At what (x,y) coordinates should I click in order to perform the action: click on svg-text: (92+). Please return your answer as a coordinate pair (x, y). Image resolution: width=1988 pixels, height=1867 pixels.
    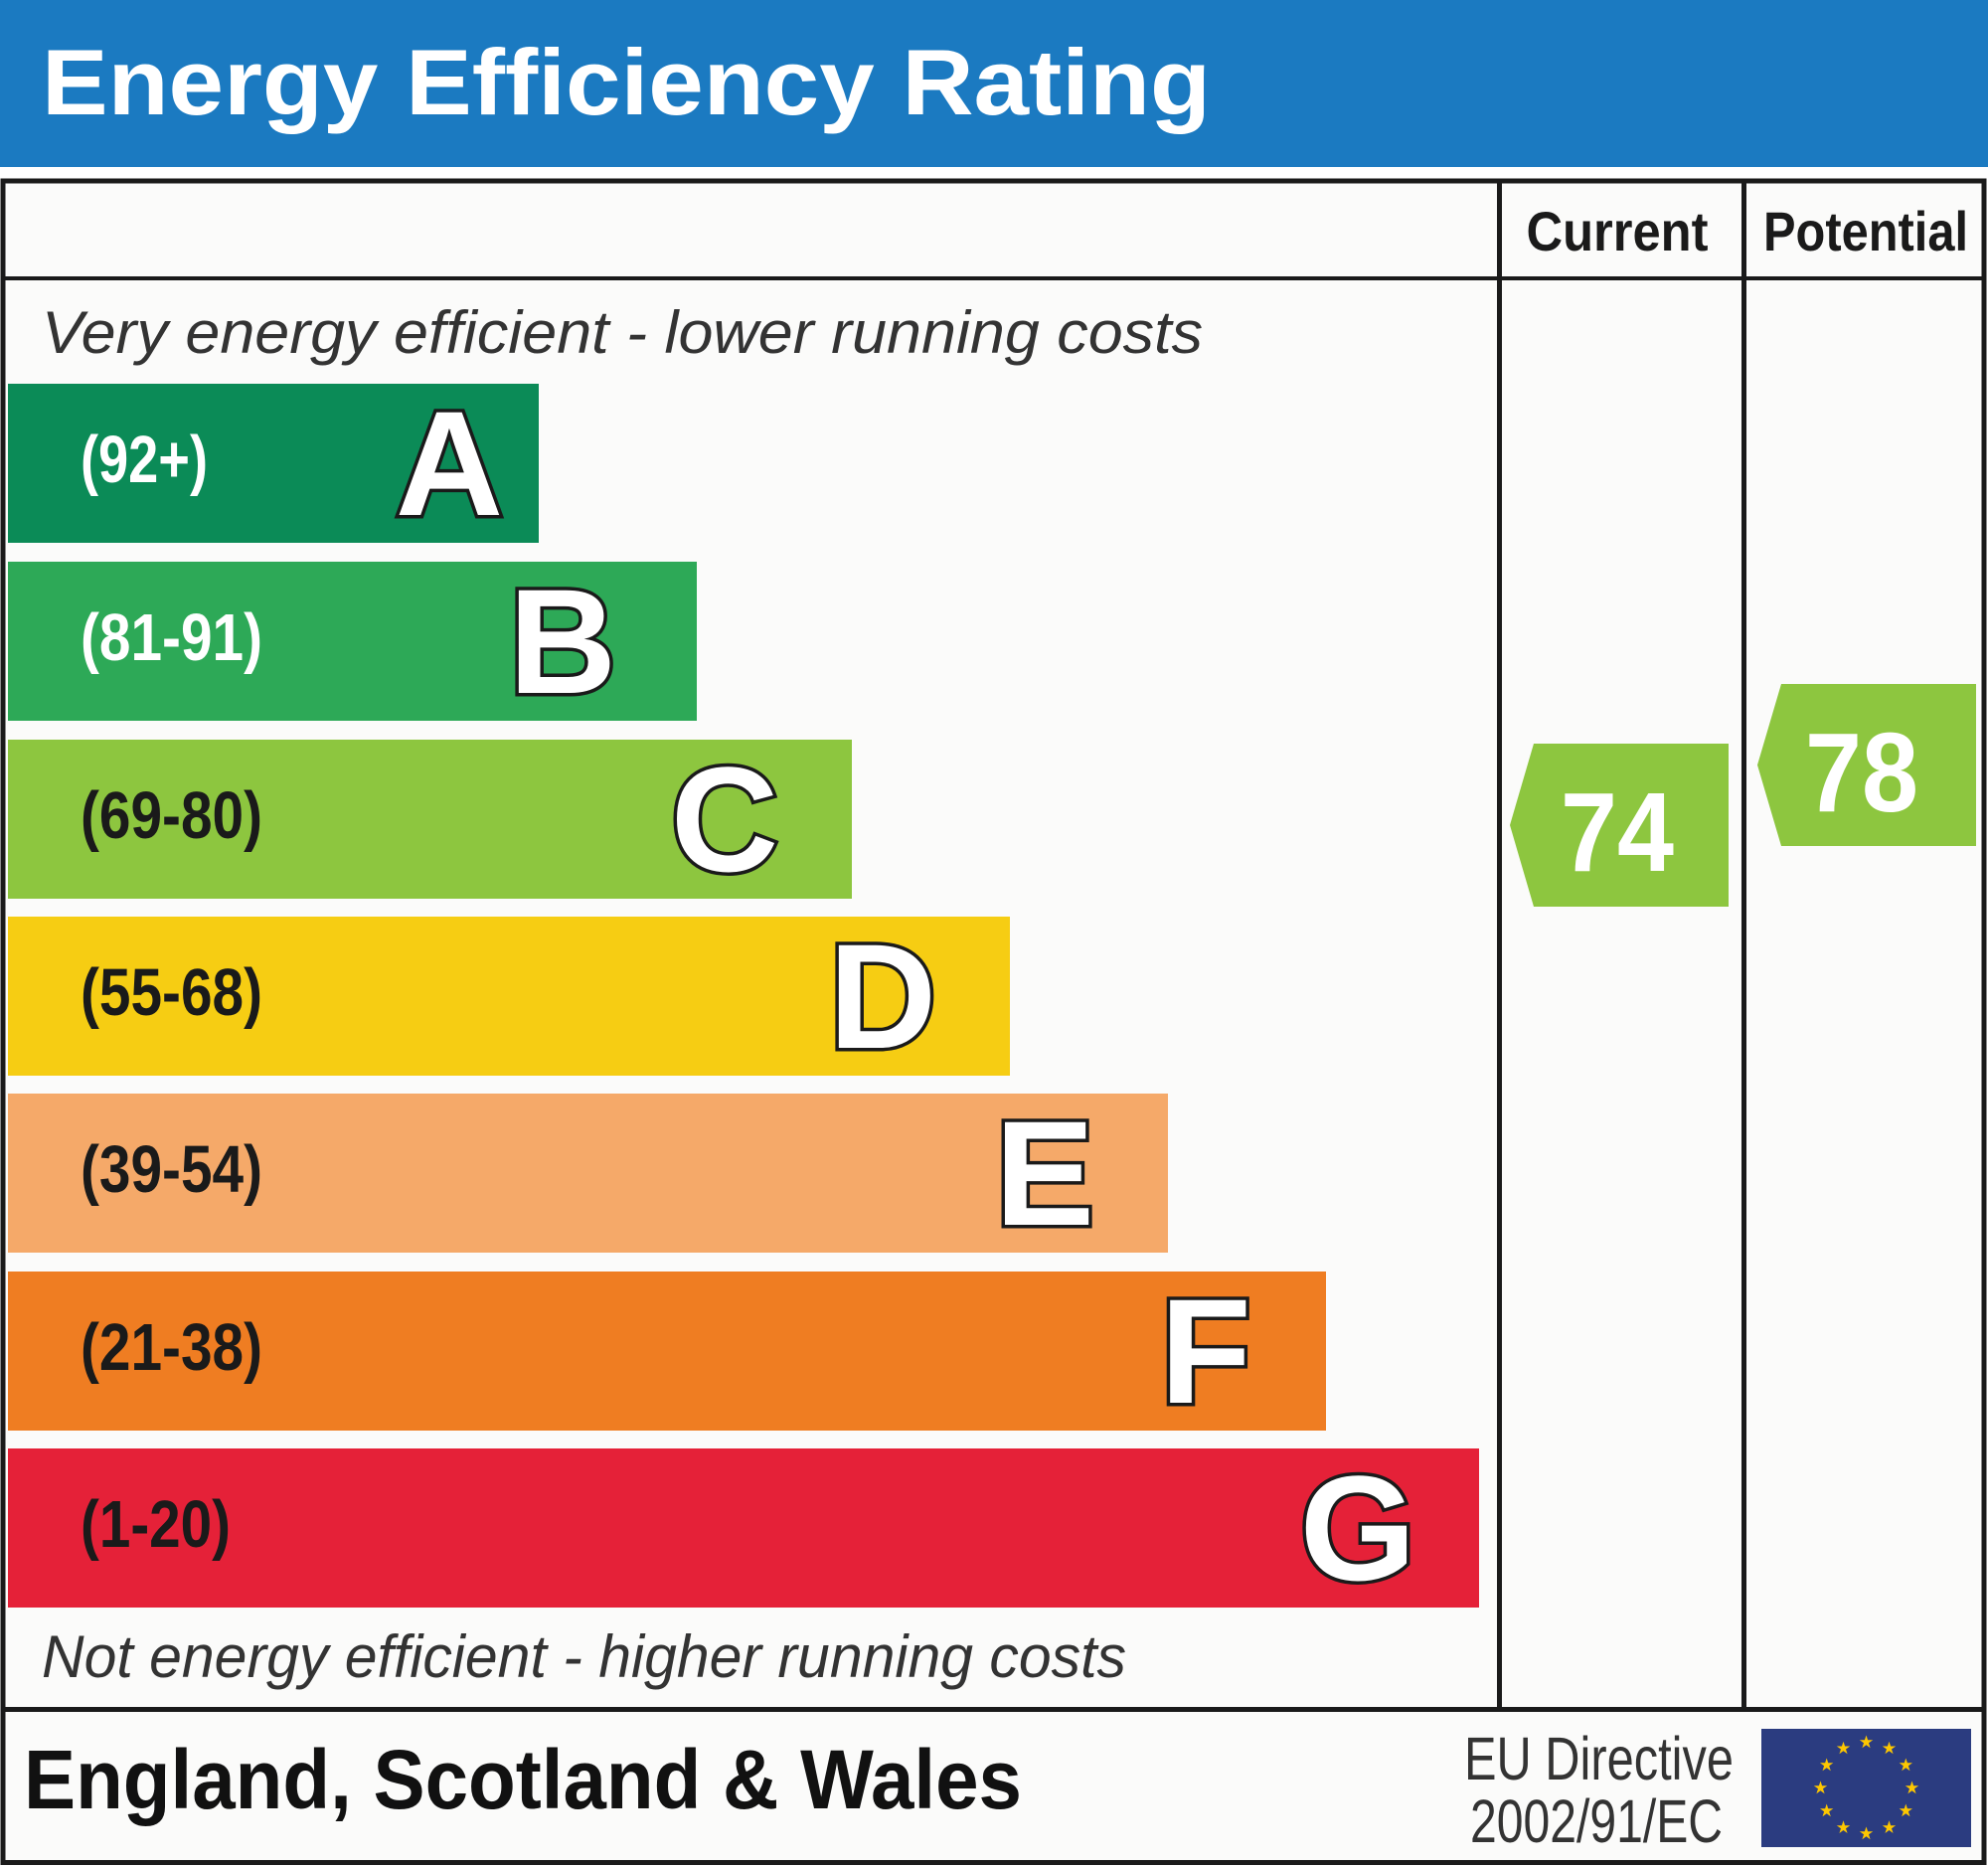
    Looking at the image, I should click on (144, 460).